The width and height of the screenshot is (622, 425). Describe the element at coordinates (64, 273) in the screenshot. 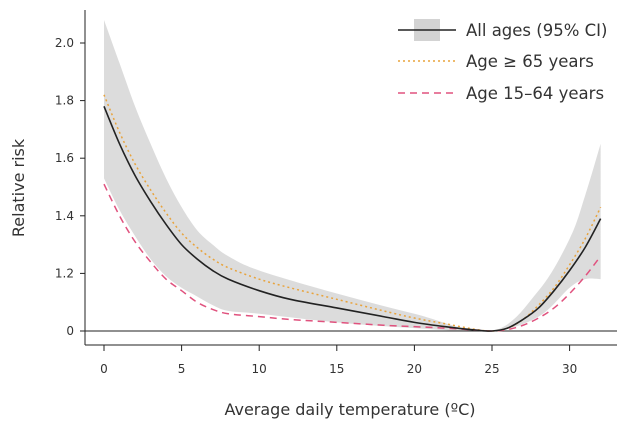

I see `y-tick-label: 1.2` at that location.